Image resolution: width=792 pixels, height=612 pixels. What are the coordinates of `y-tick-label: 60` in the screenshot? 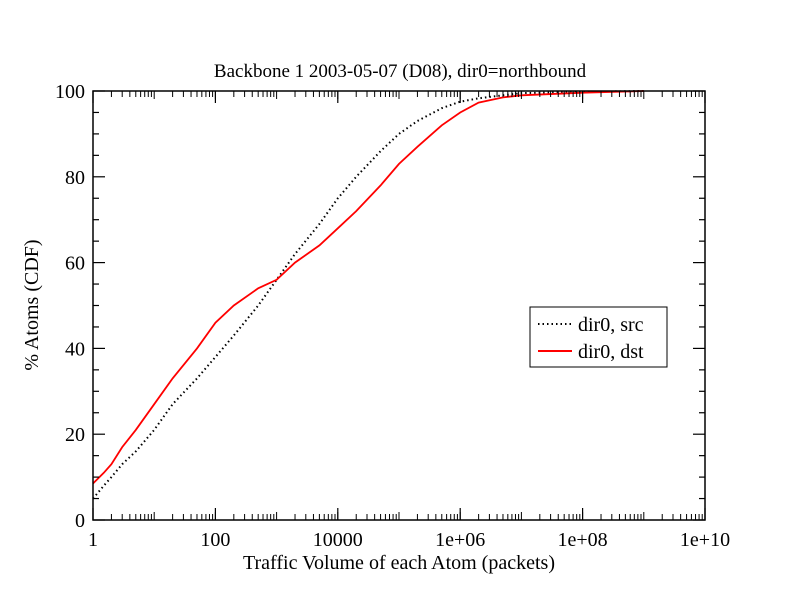 It's located at (75, 264).